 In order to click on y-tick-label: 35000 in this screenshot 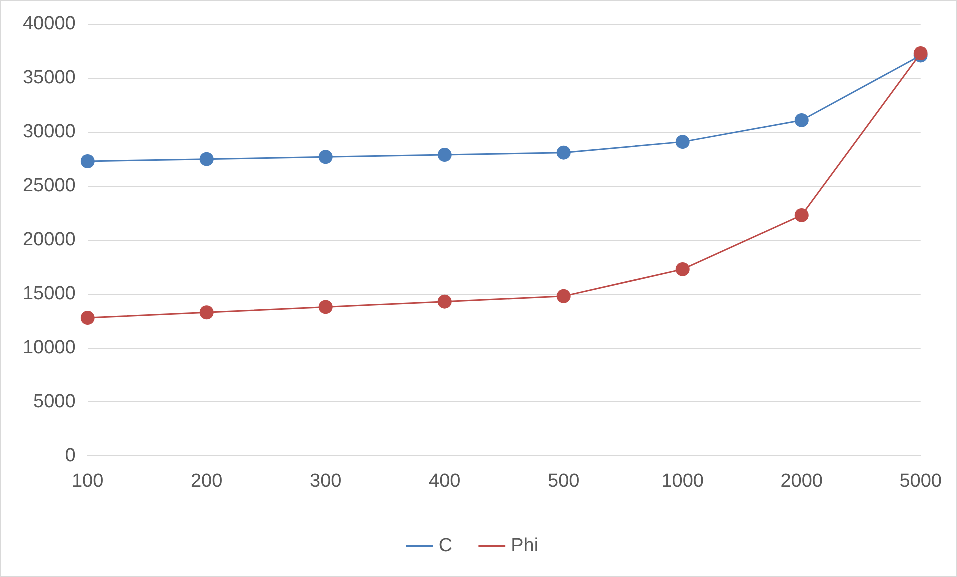, I will do `click(49, 78)`.